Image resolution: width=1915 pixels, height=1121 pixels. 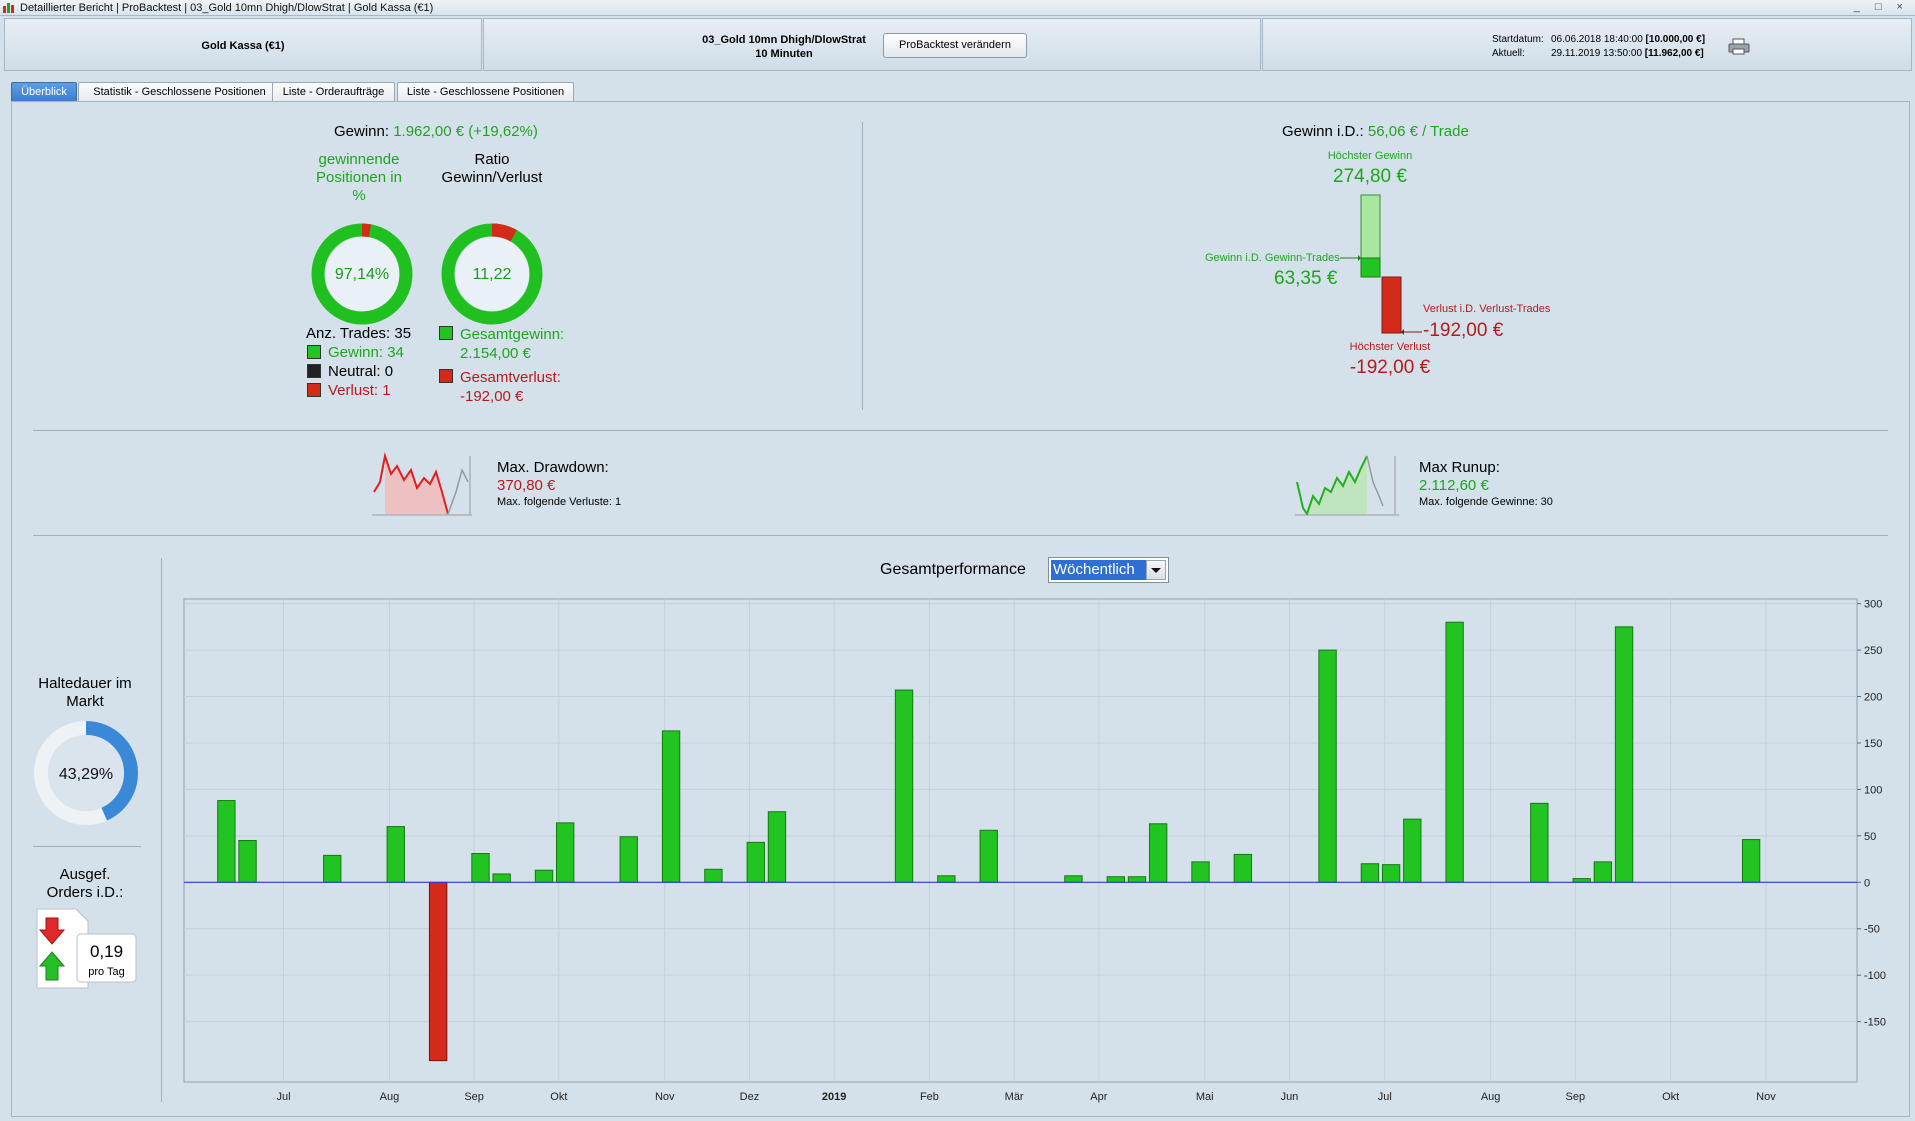 What do you see at coordinates (86, 948) in the screenshot?
I see `orders-icon` at bounding box center [86, 948].